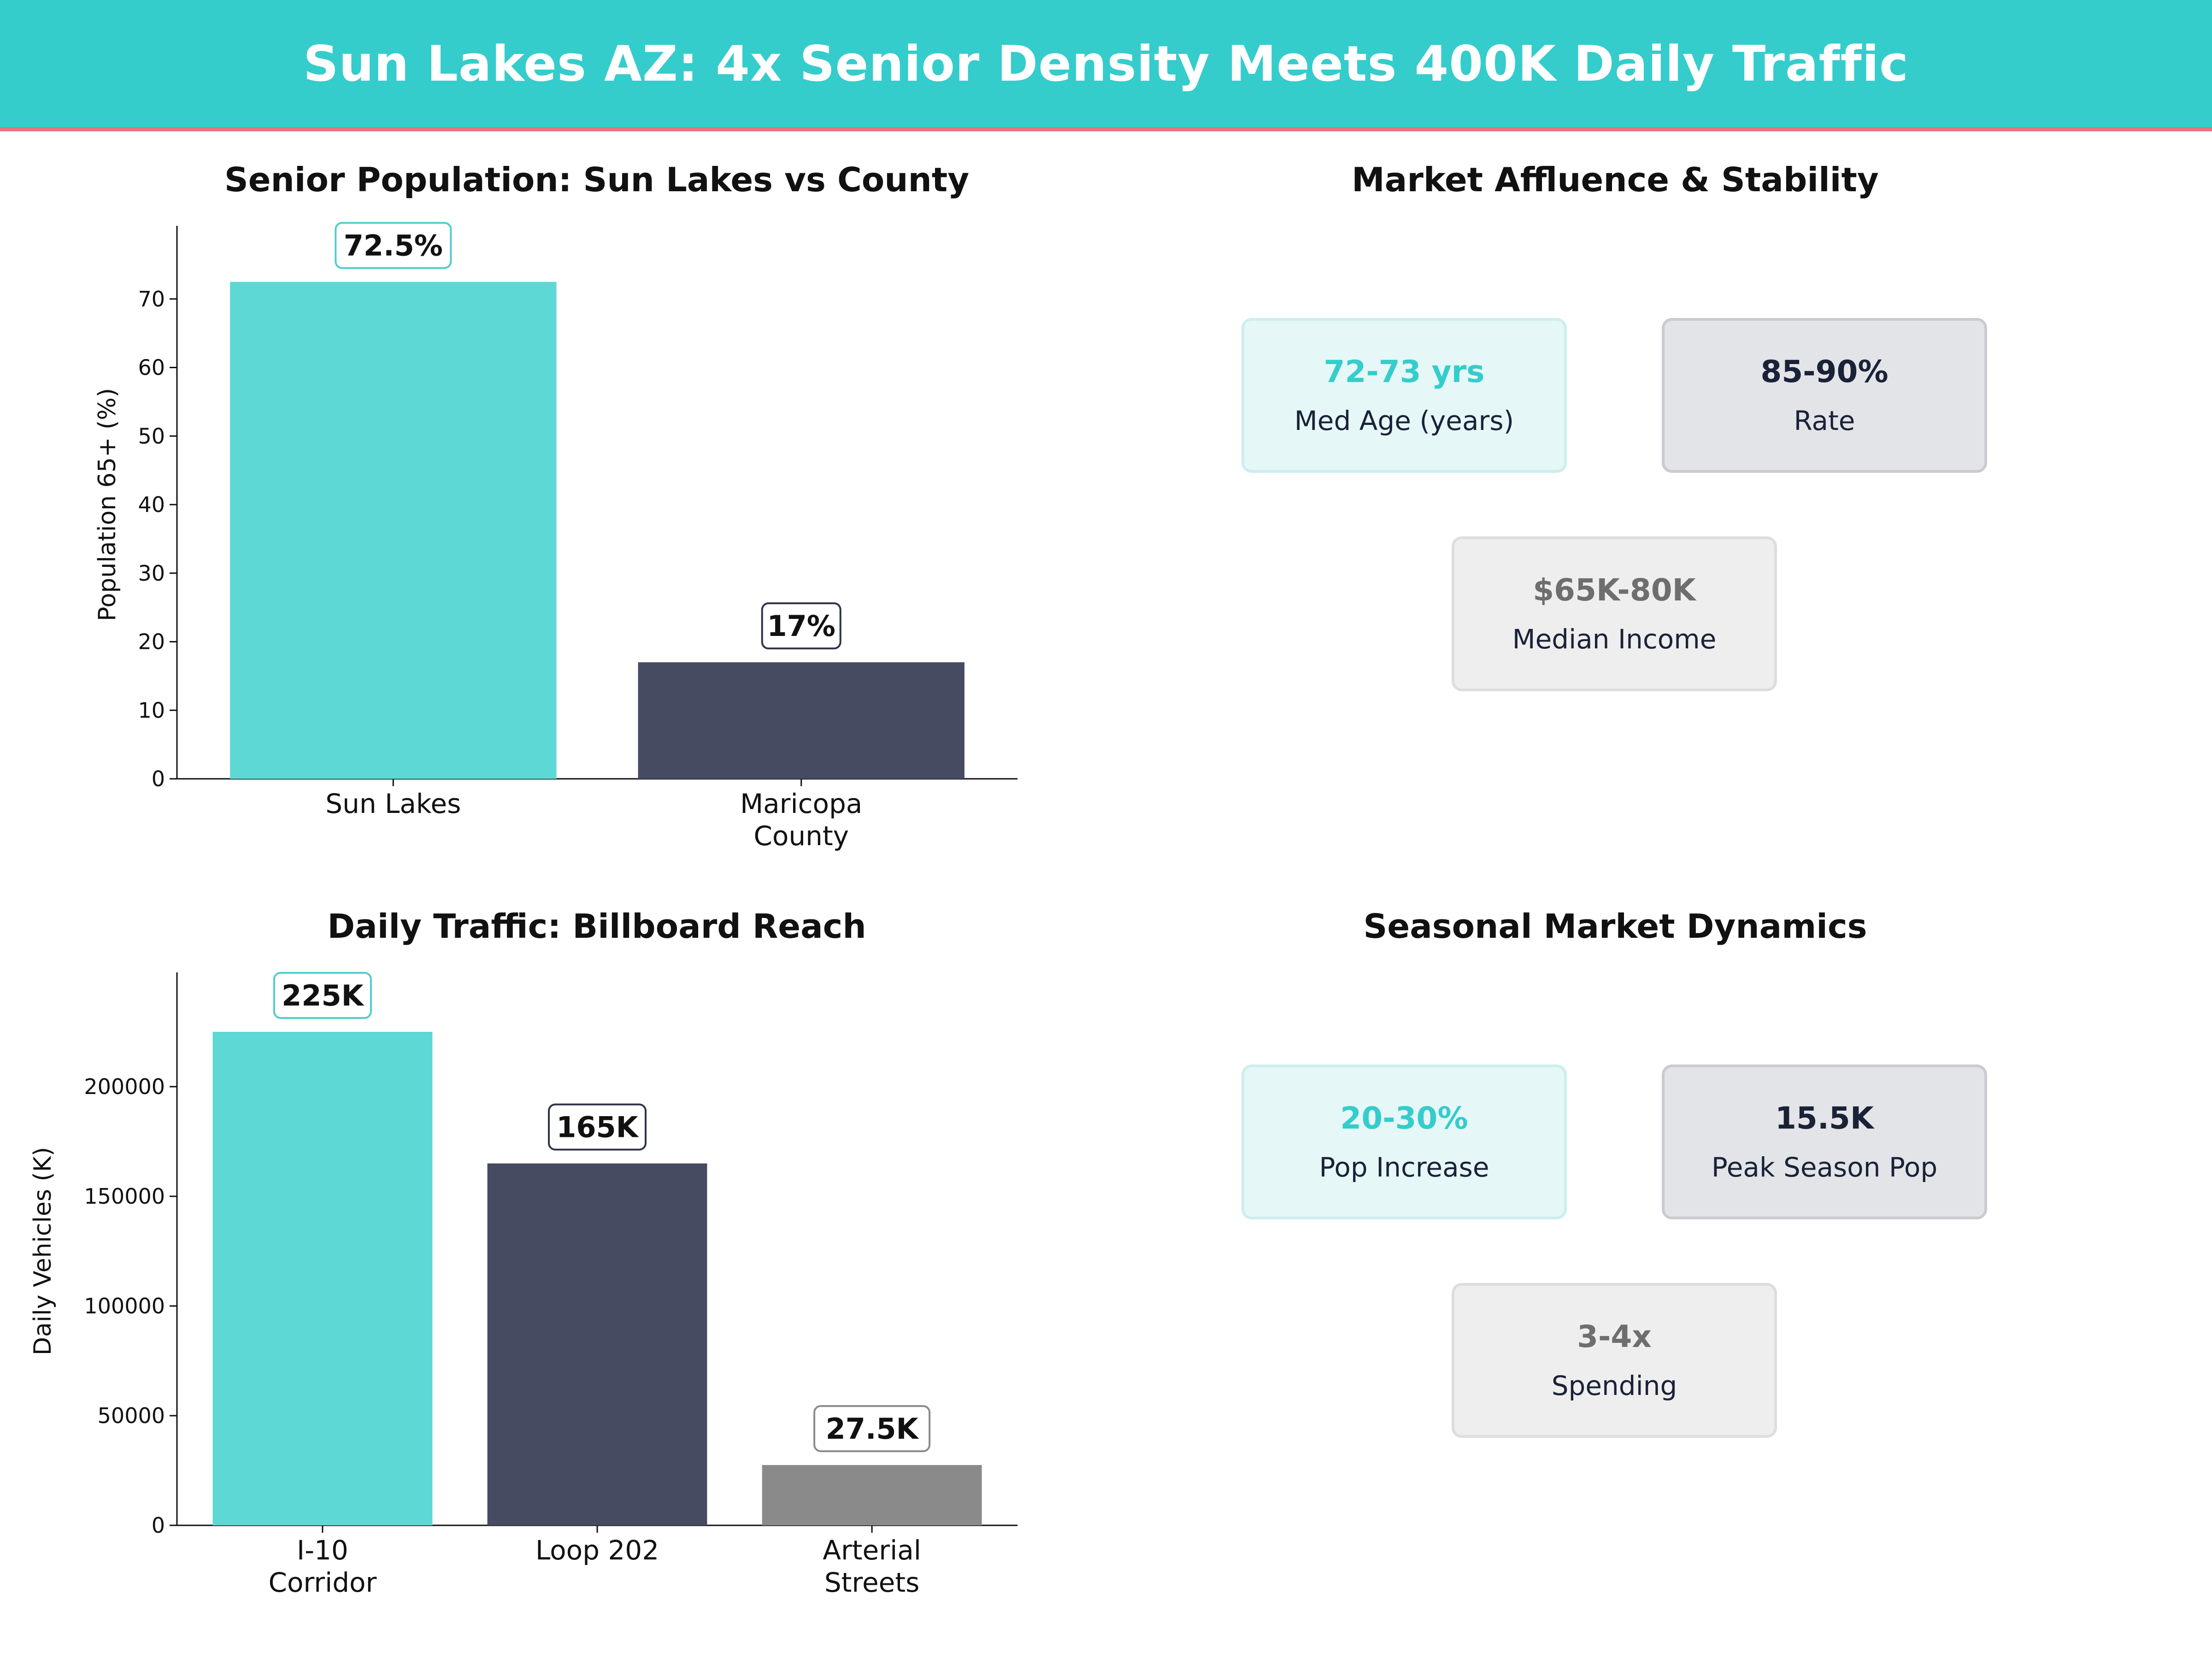  Describe the element at coordinates (1404, 1118) in the screenshot. I see `pop-increase-value: 20-30%` at that location.